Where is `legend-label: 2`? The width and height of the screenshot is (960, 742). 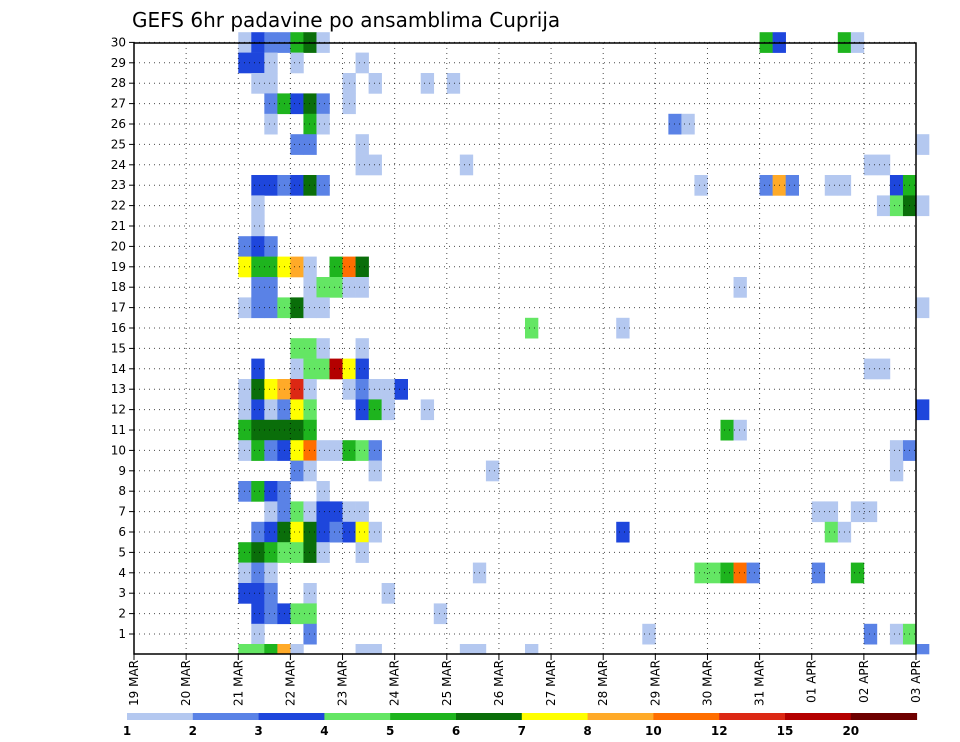 legend-label: 2 is located at coordinates (193, 731).